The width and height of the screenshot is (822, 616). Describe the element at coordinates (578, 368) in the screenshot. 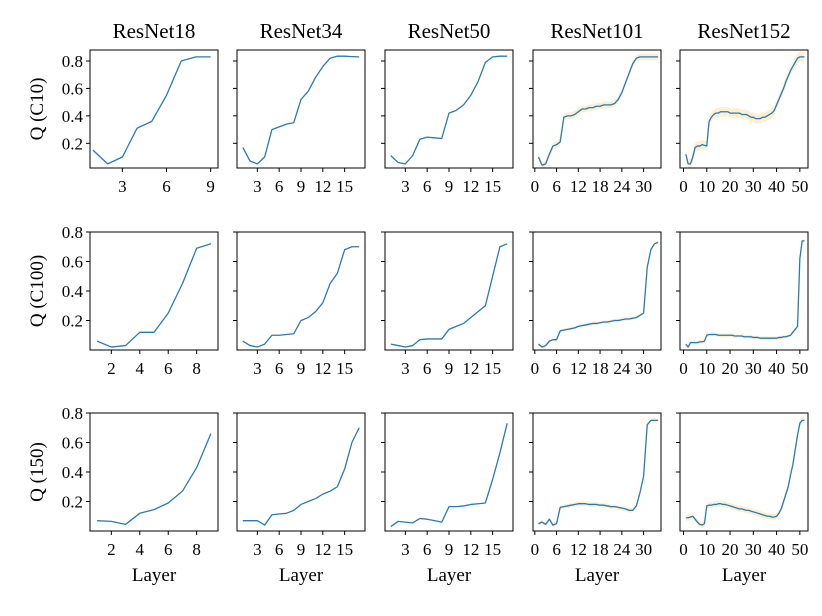

I see `x-tick-label-r1c3-2: 12` at that location.